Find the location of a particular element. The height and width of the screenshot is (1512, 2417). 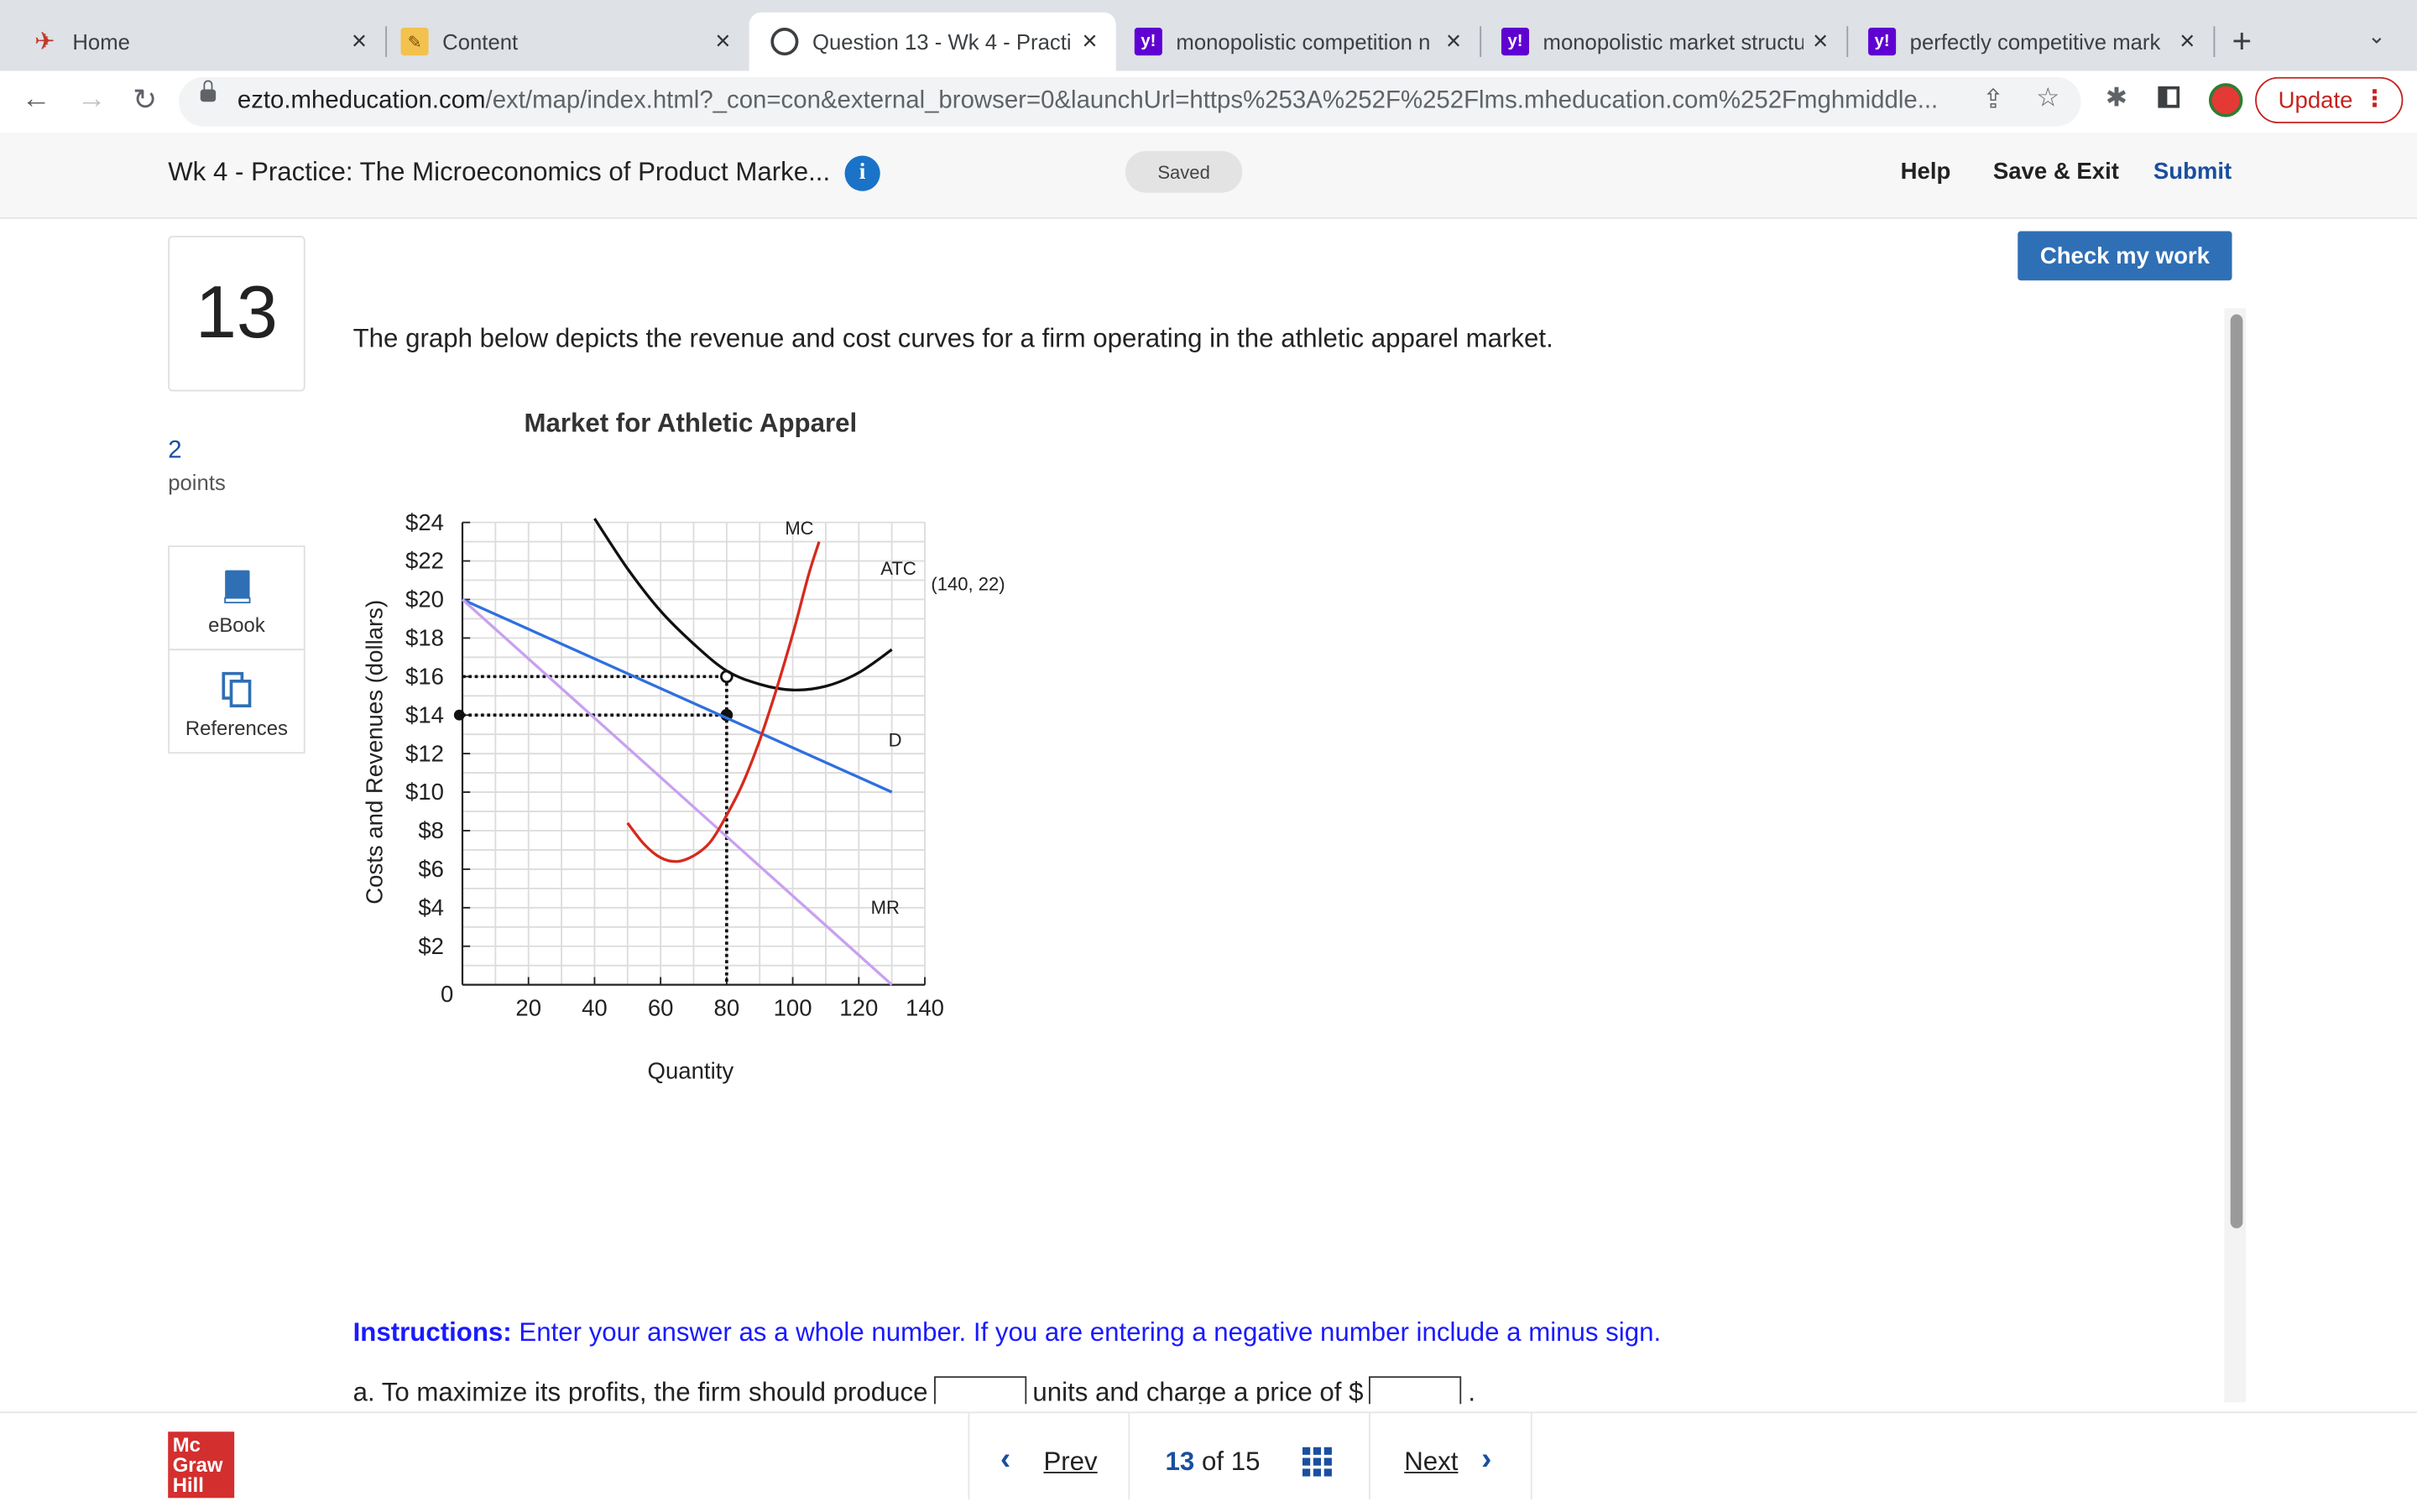

pencil-favicon-icon: ✎ is located at coordinates (414, 42).